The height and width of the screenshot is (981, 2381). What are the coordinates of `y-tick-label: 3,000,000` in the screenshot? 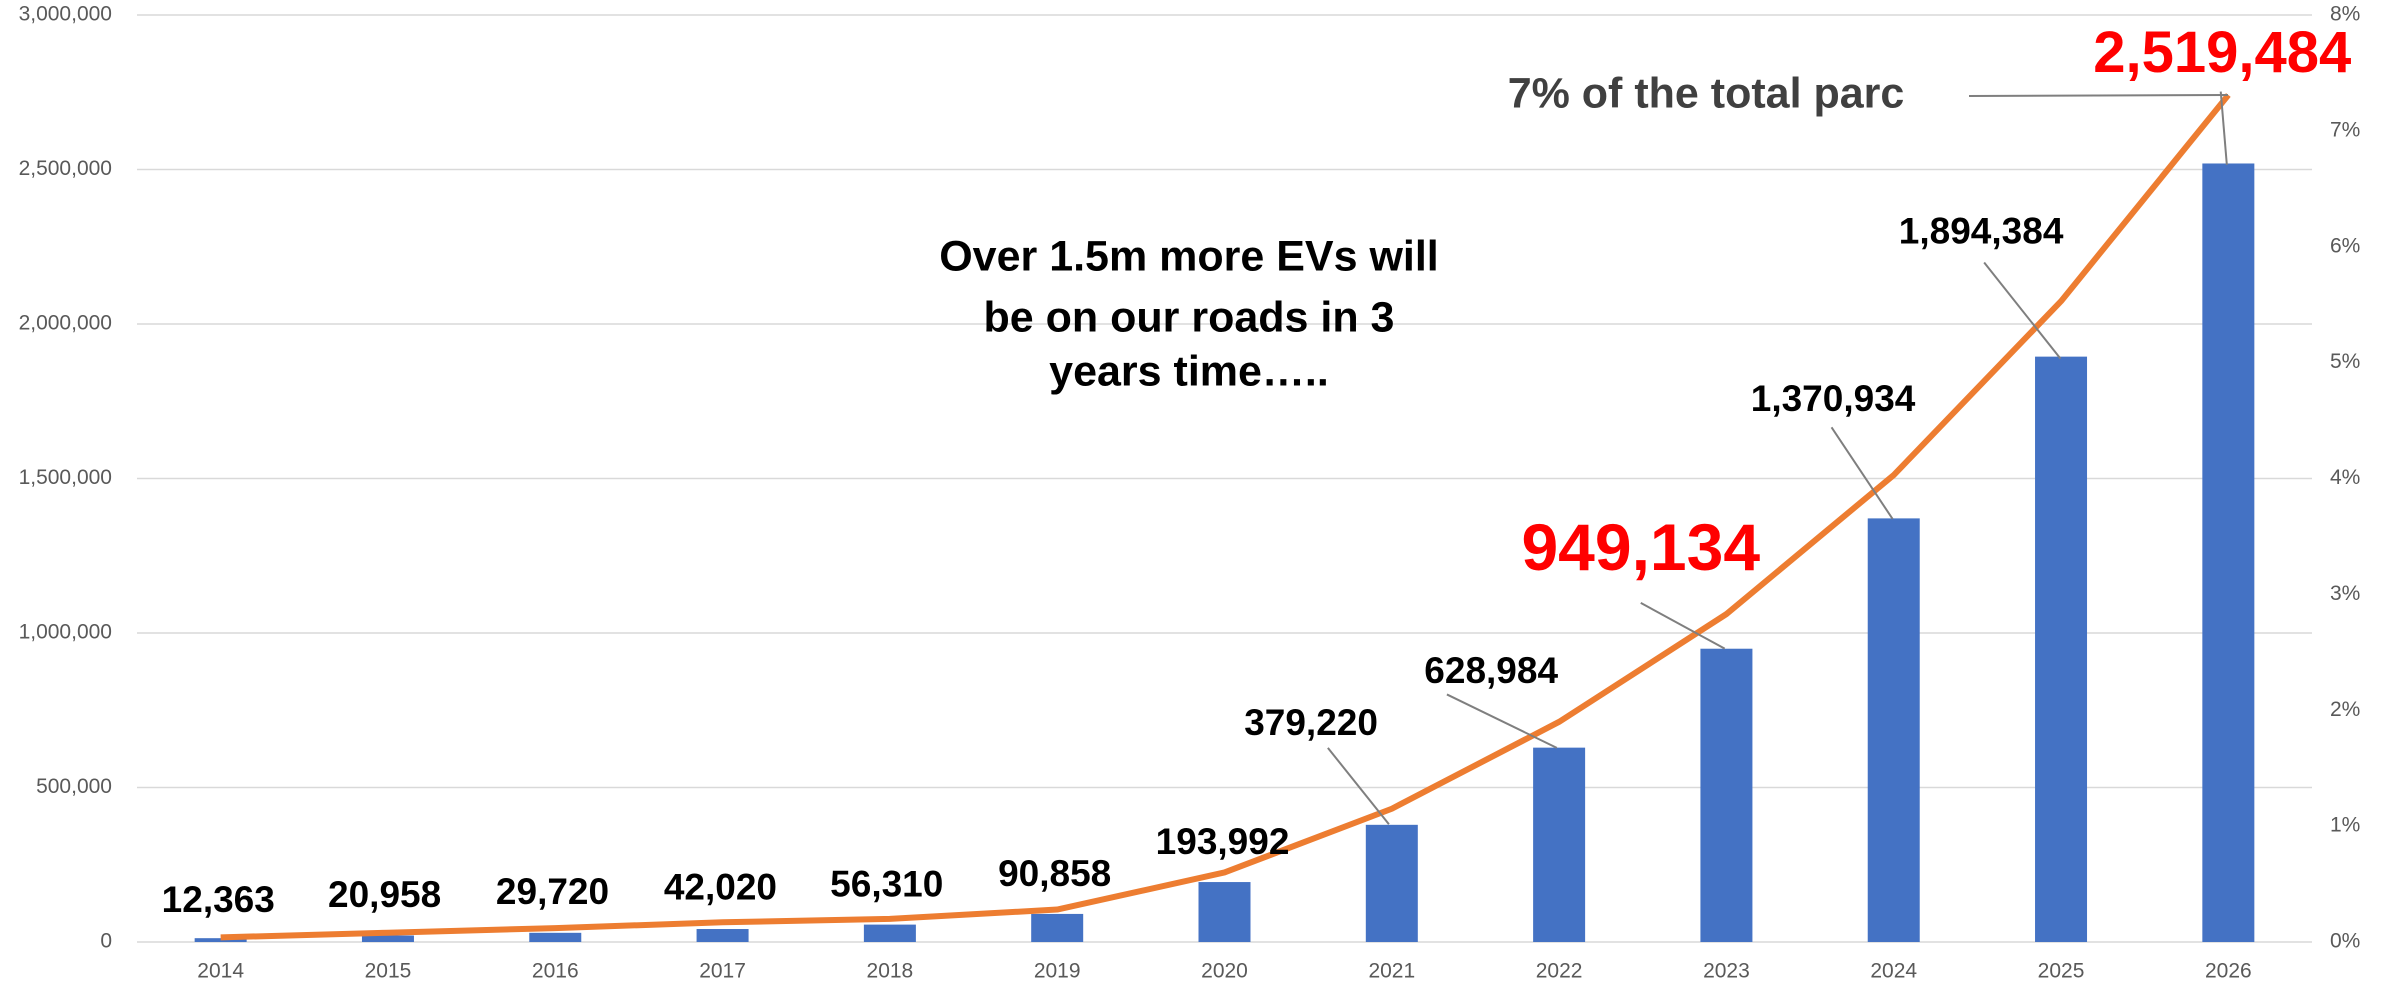 It's located at (65, 14).